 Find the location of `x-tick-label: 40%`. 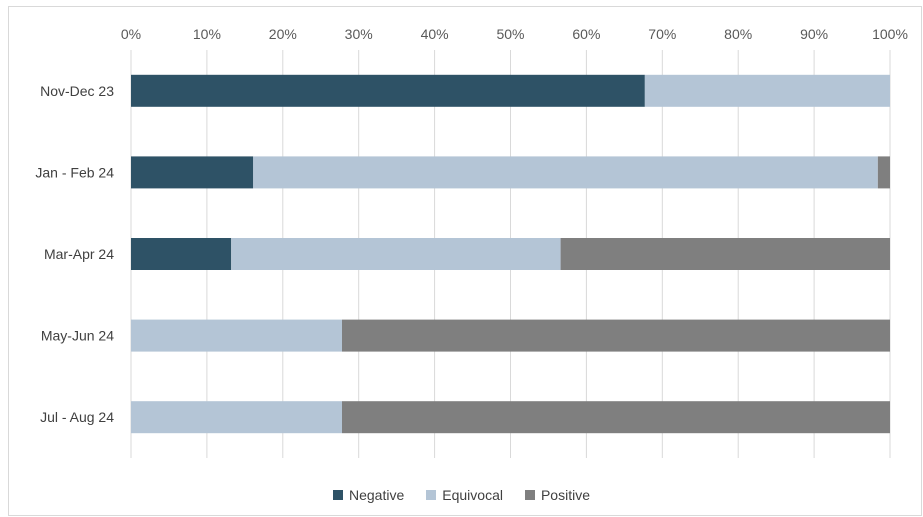

x-tick-label: 40% is located at coordinates (435, 34).